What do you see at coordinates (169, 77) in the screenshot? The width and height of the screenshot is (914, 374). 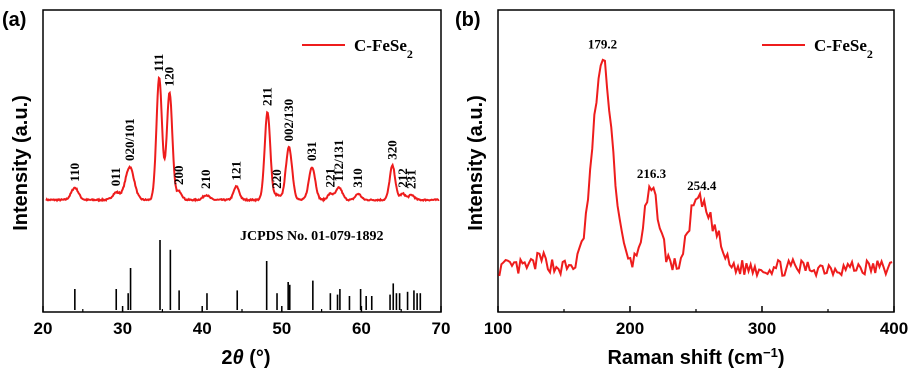 I see `peak-label: 120` at bounding box center [169, 77].